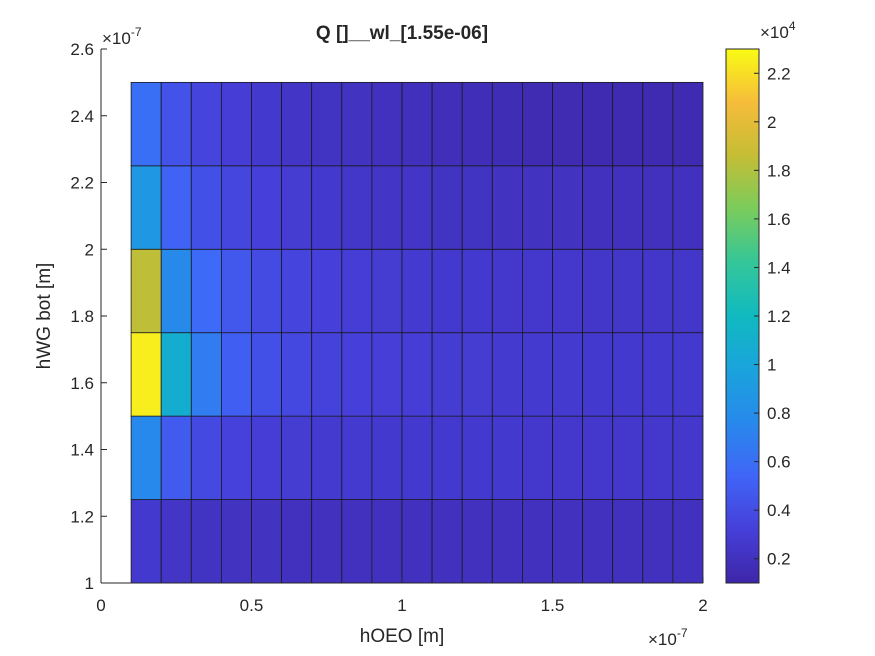 The width and height of the screenshot is (875, 656). What do you see at coordinates (401, 605) in the screenshot?
I see `x-tick-label: 1` at bounding box center [401, 605].